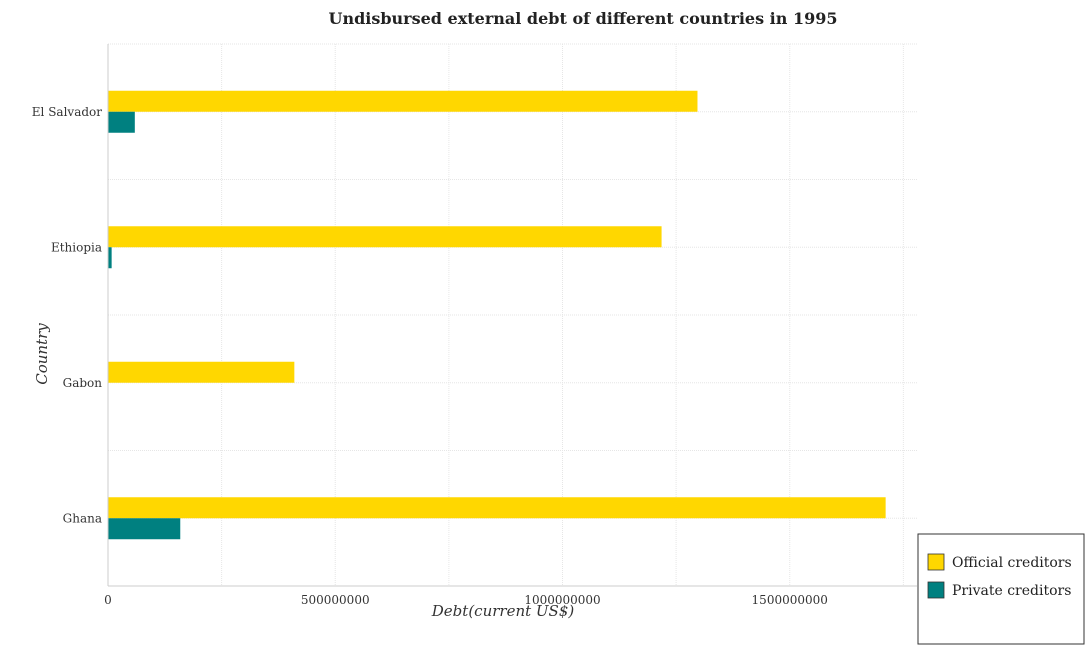  I want to click on y-tick-label: Ghana, so click(82, 518).